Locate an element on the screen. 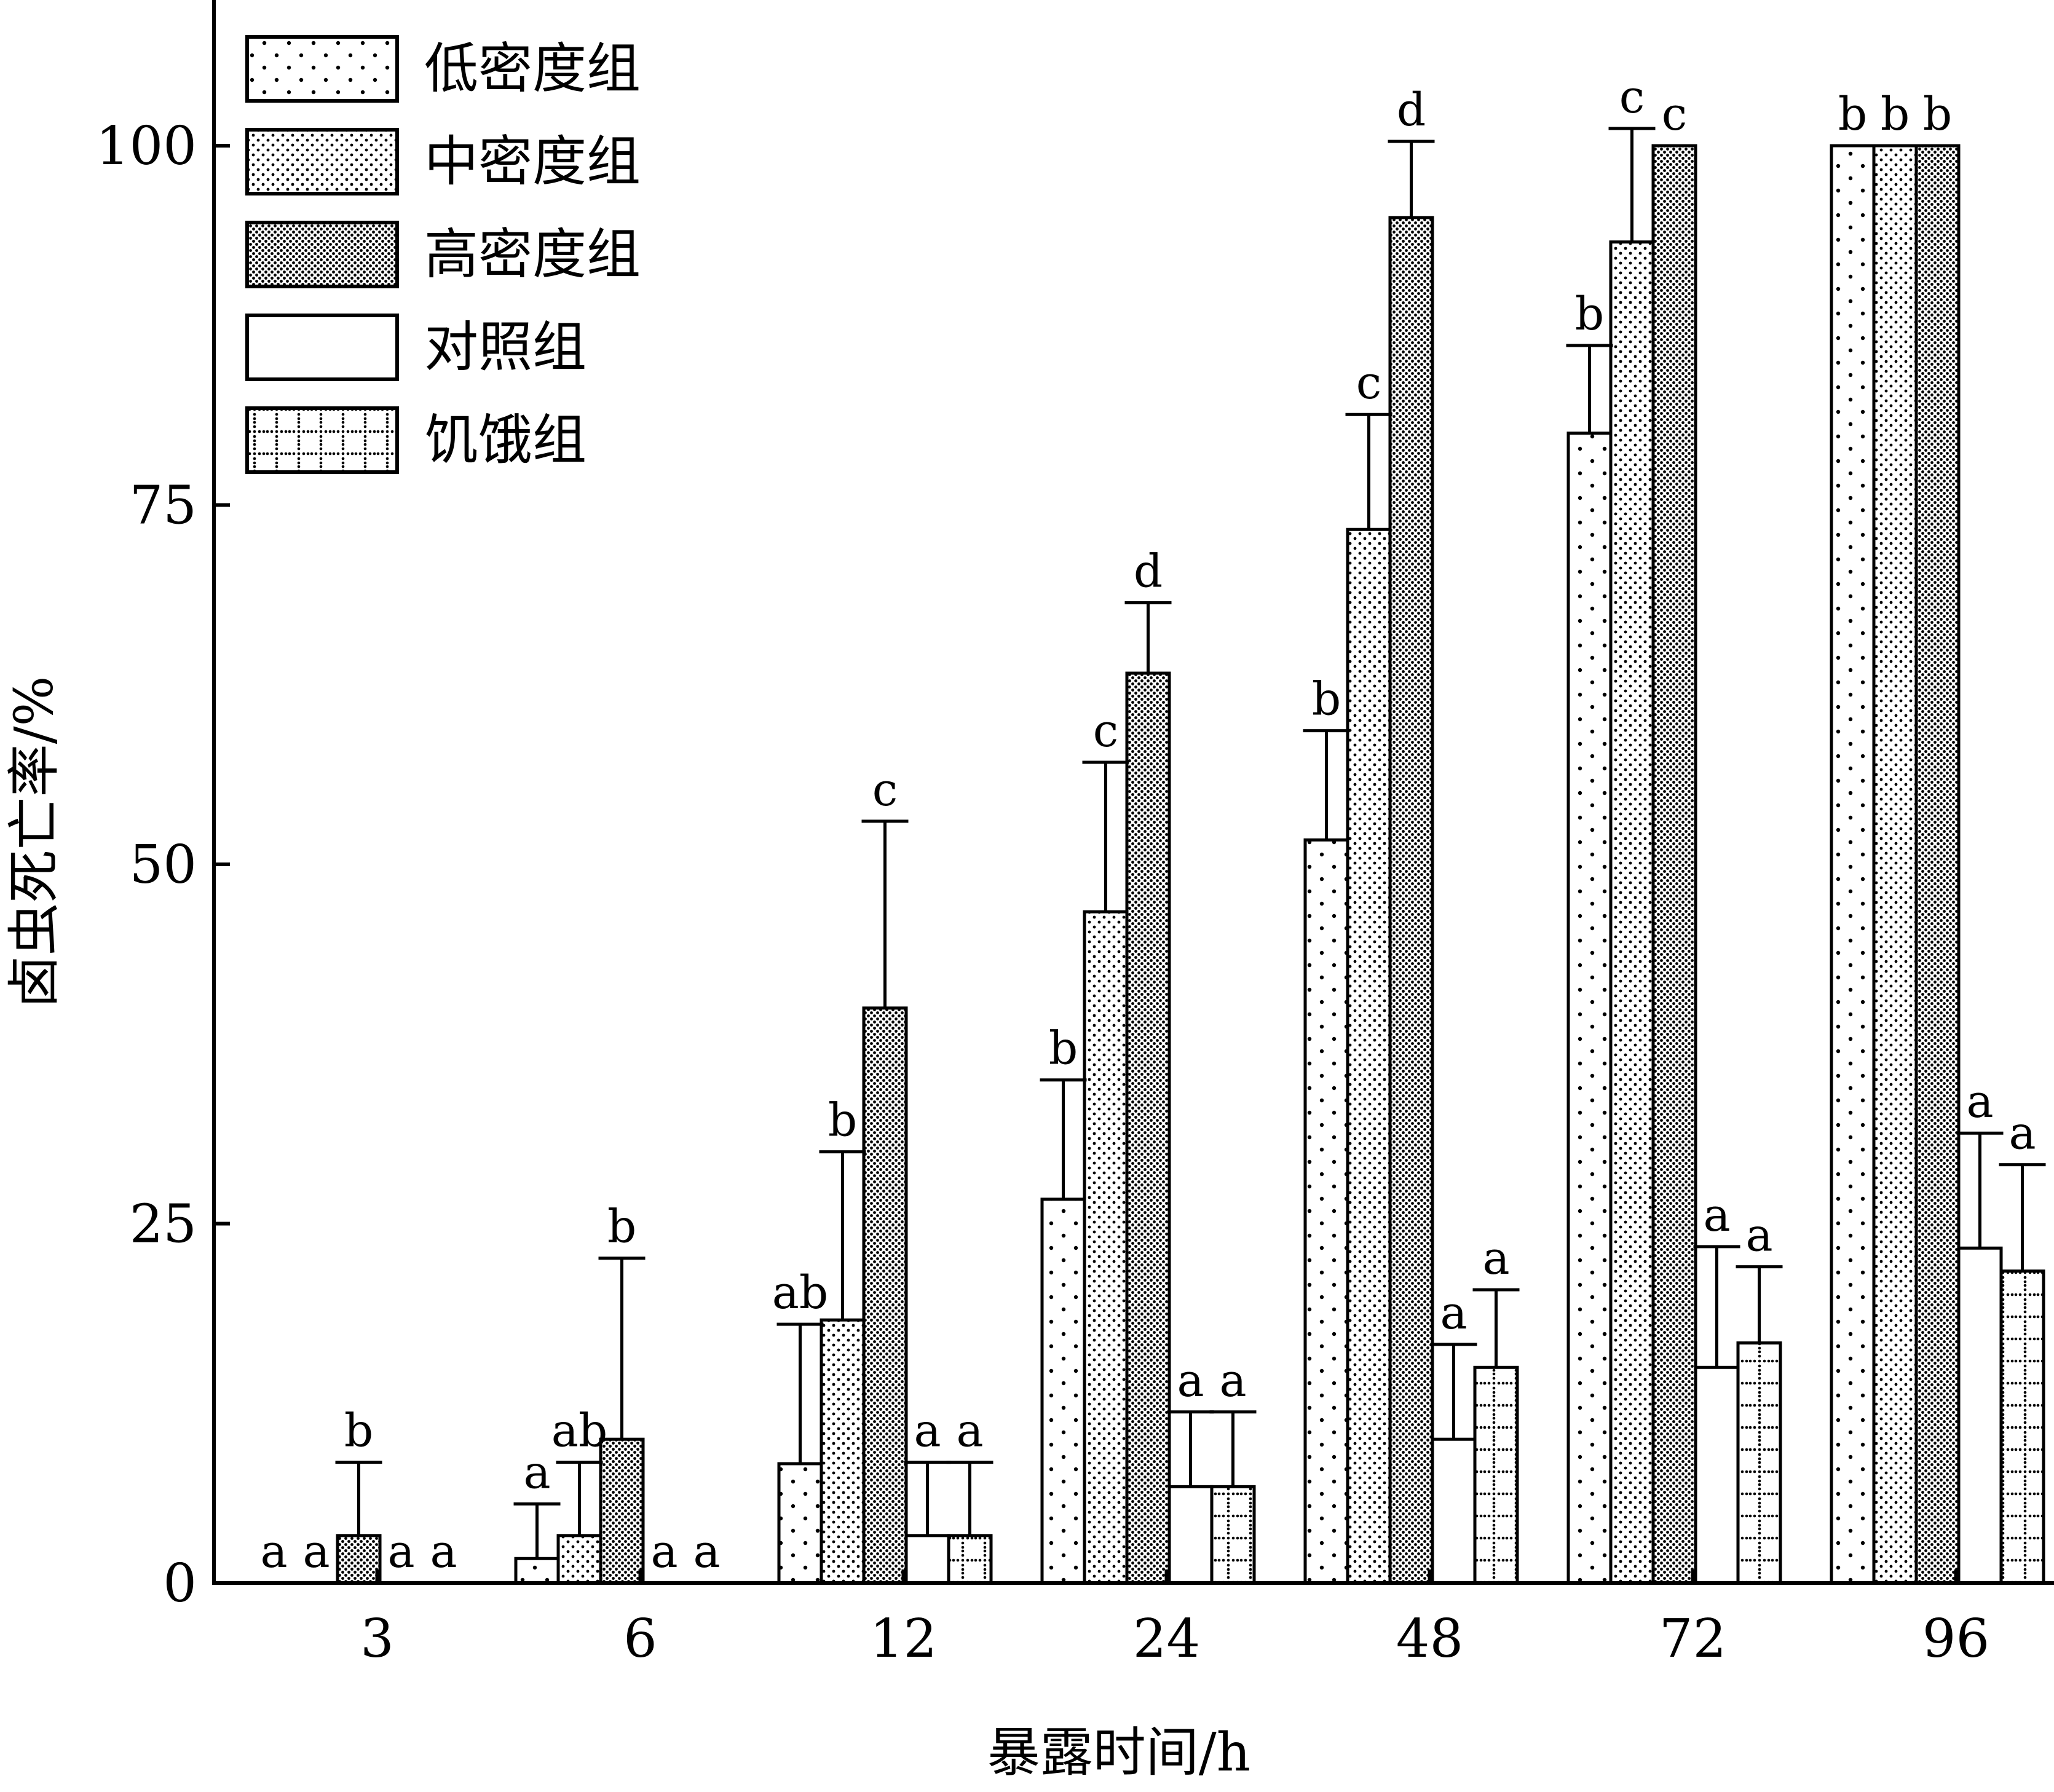 This screenshot has width=2054, height=1792. legend-item: 高密度组 is located at coordinates (443, 255).